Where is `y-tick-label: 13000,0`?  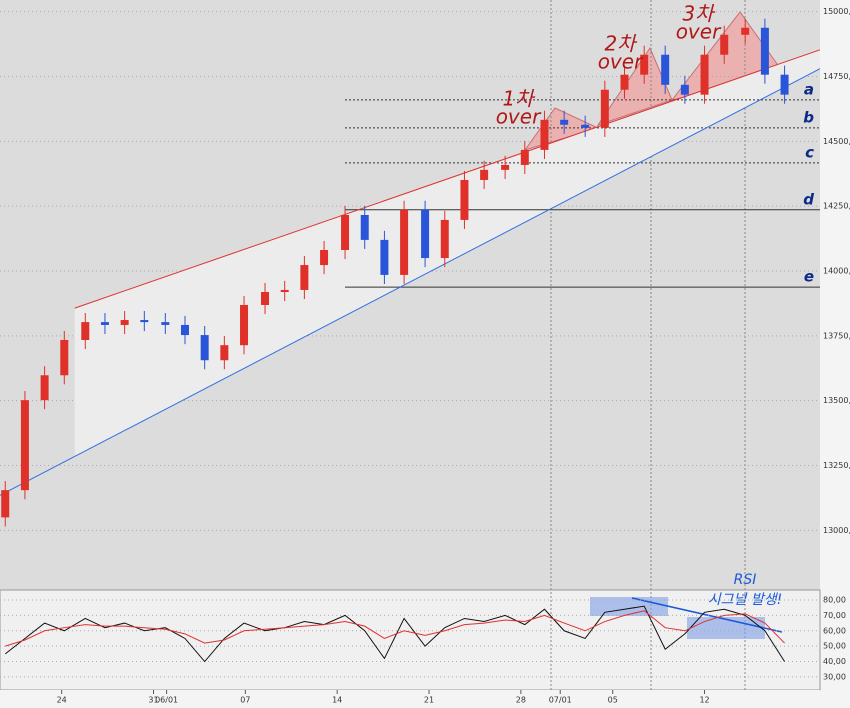 y-tick-label: 13000,0 is located at coordinates (836, 530).